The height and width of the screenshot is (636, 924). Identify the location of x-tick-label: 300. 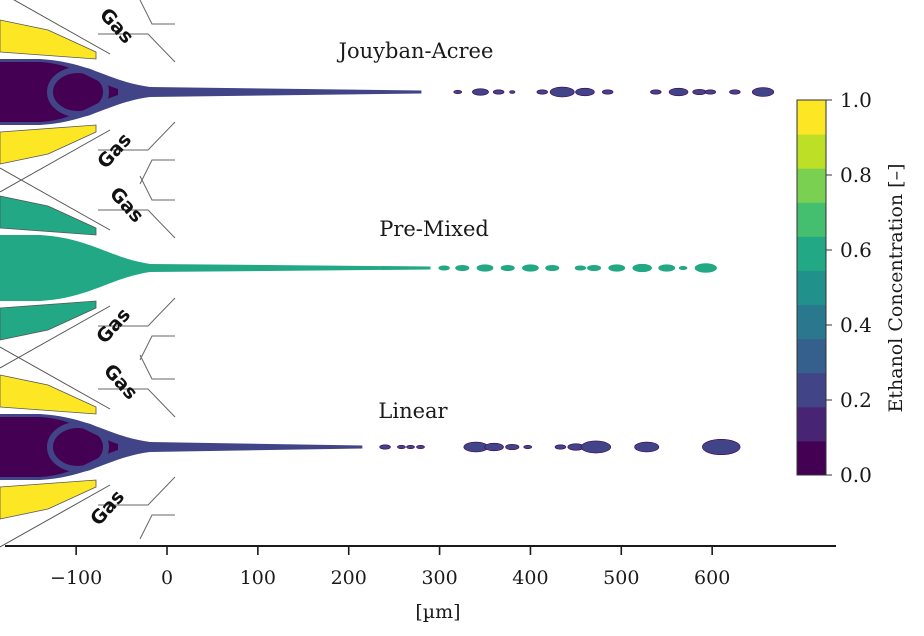
(439, 578).